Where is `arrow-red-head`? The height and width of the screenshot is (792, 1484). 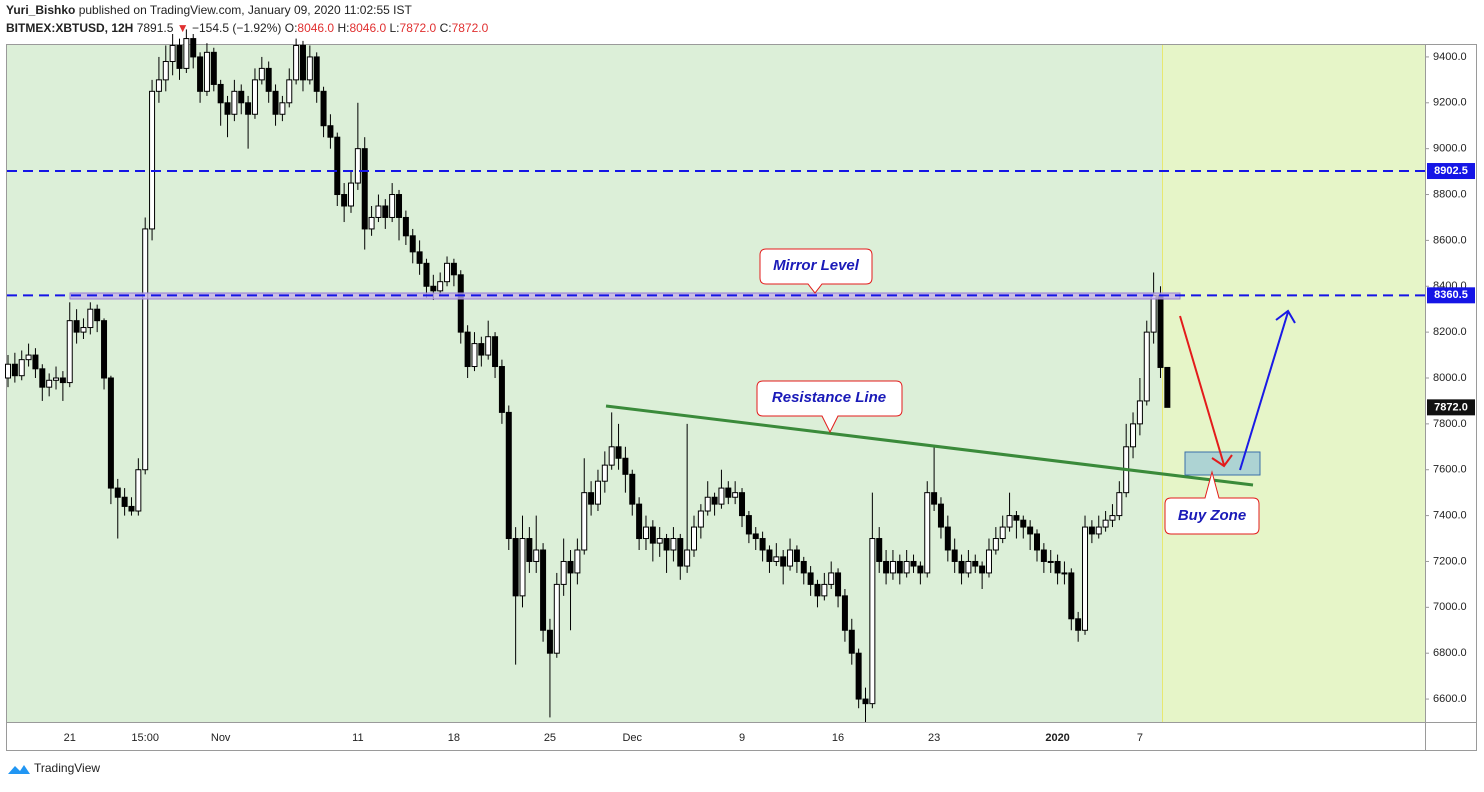 arrow-red-head is located at coordinates (1222, 461).